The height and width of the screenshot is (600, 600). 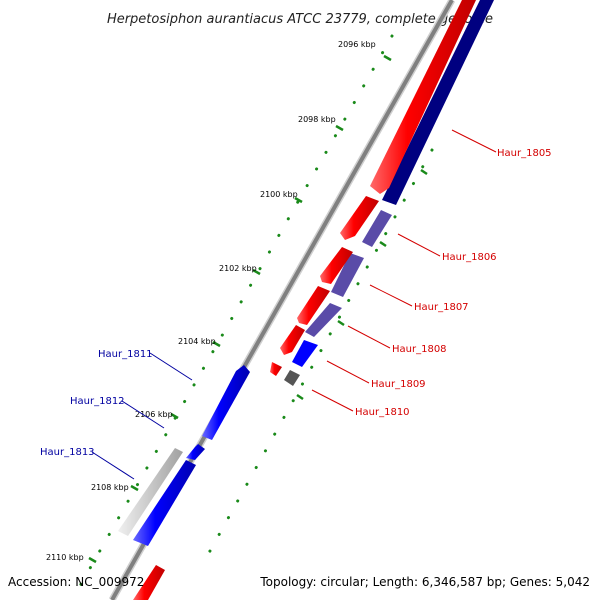 What do you see at coordinates (67, 452) in the screenshot?
I see `gene-label: Haur_1813` at bounding box center [67, 452].